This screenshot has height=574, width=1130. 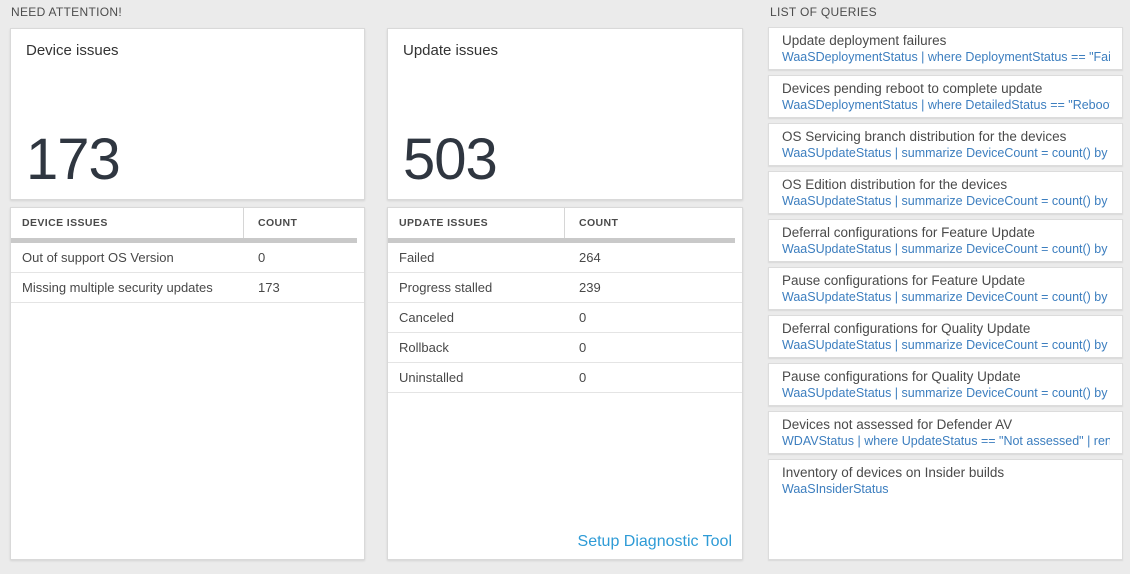 What do you see at coordinates (187, 114) in the screenshot?
I see `device-issues-tile: Device issues 173` at bounding box center [187, 114].